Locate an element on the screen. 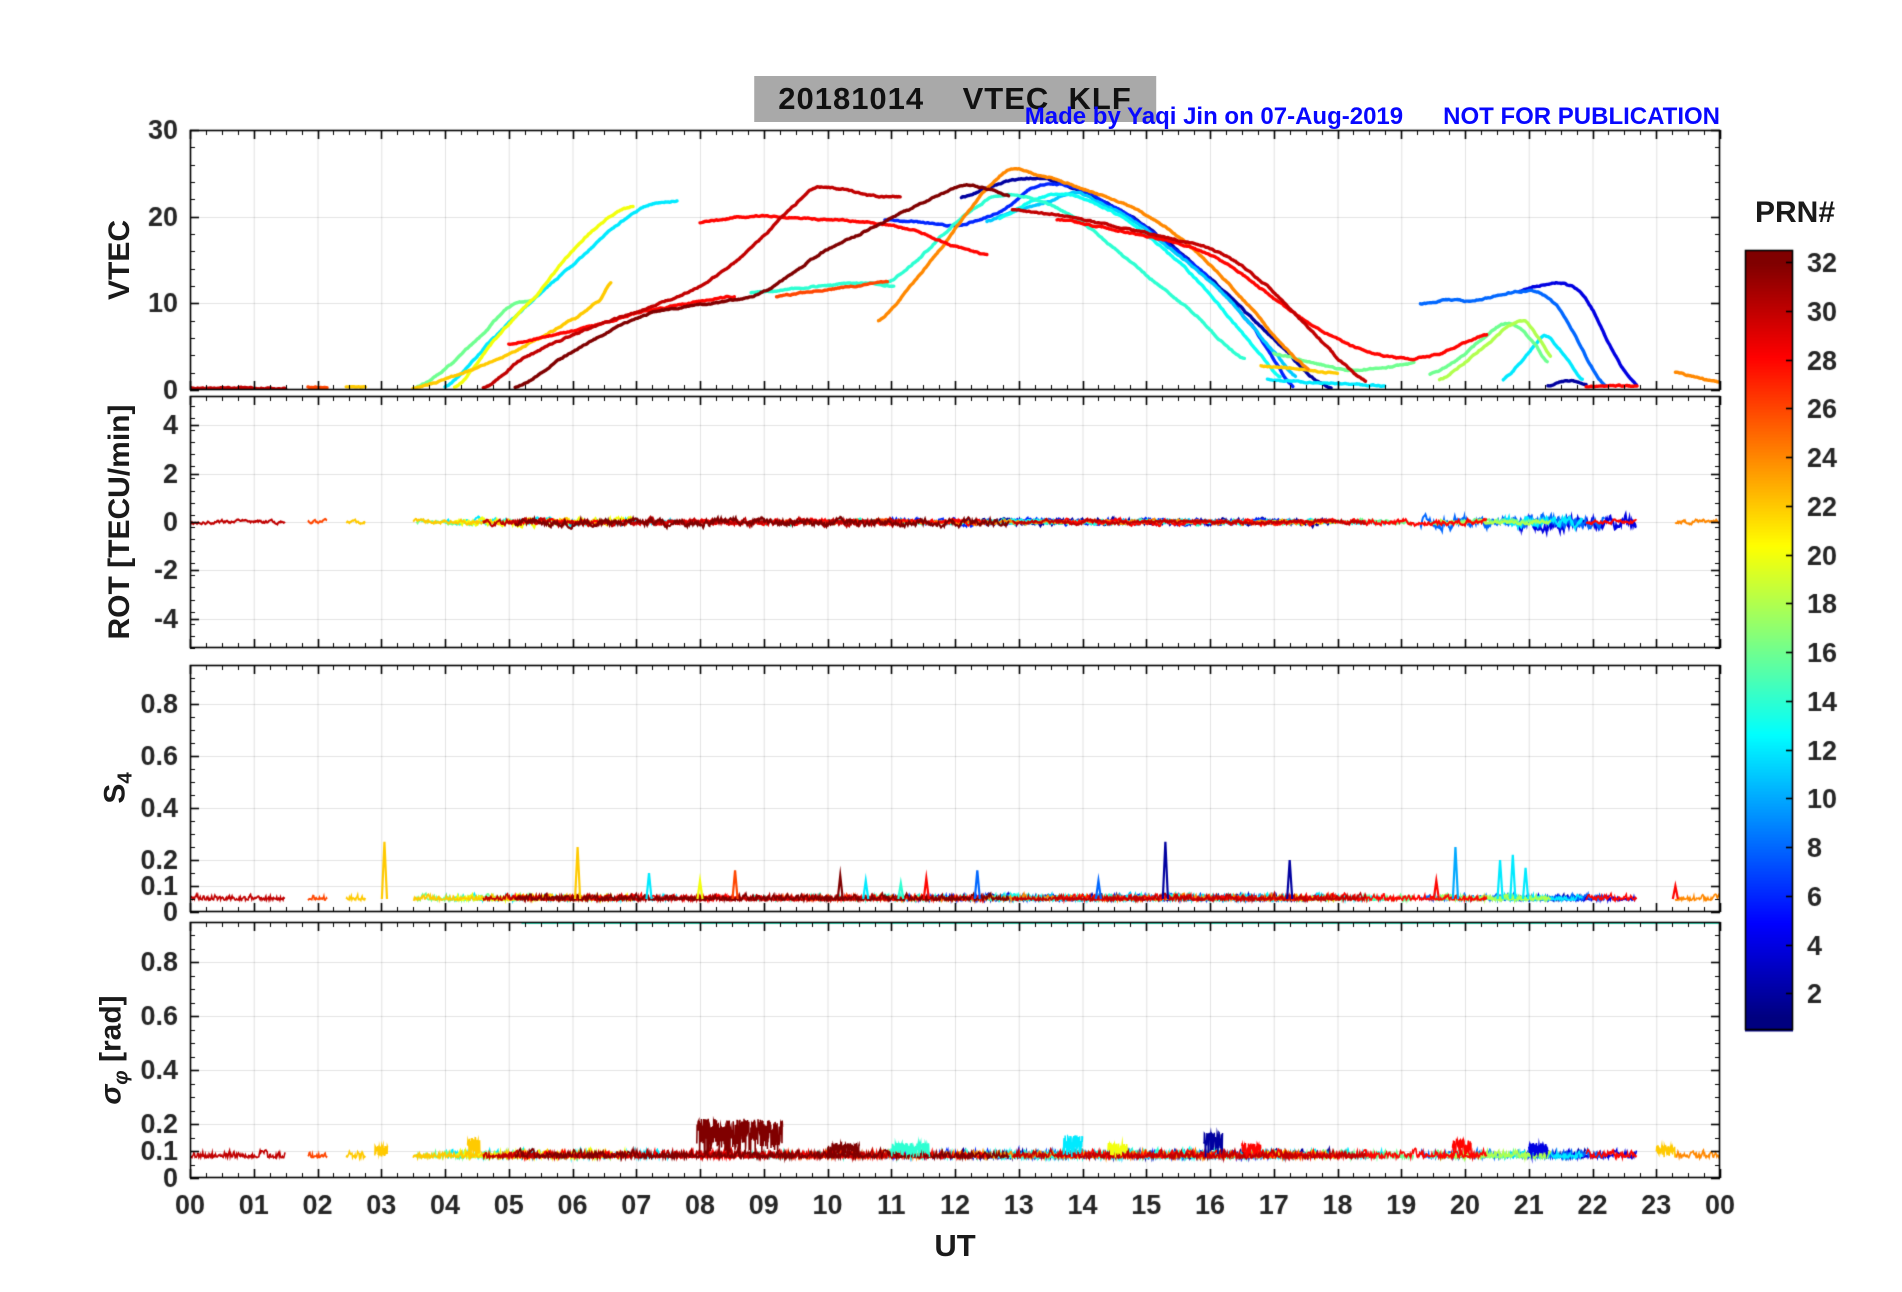  x-axis-label-ut: UT is located at coordinates (955, 1245).